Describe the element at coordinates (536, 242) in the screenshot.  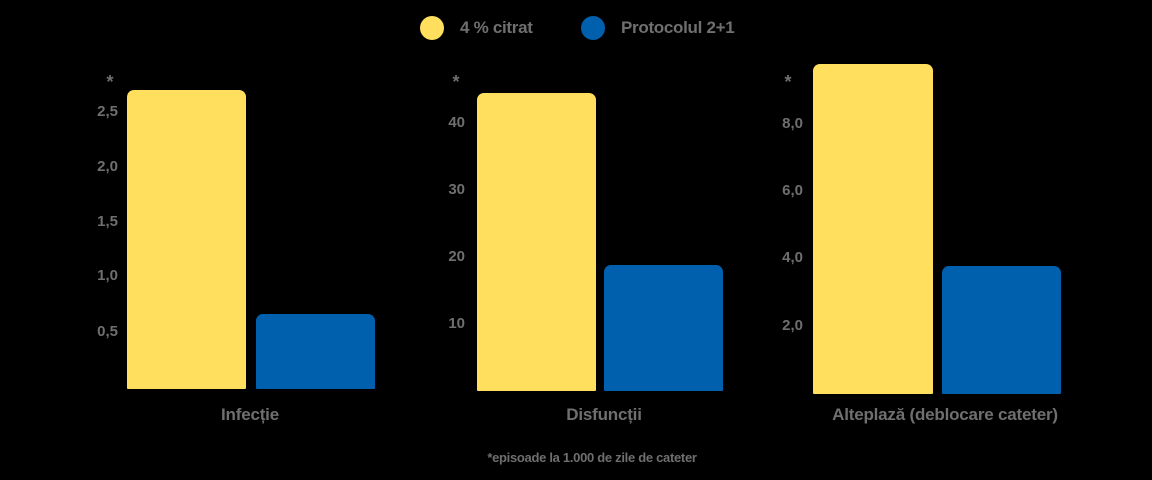
I see `bar-citrat-disfunctii` at that location.